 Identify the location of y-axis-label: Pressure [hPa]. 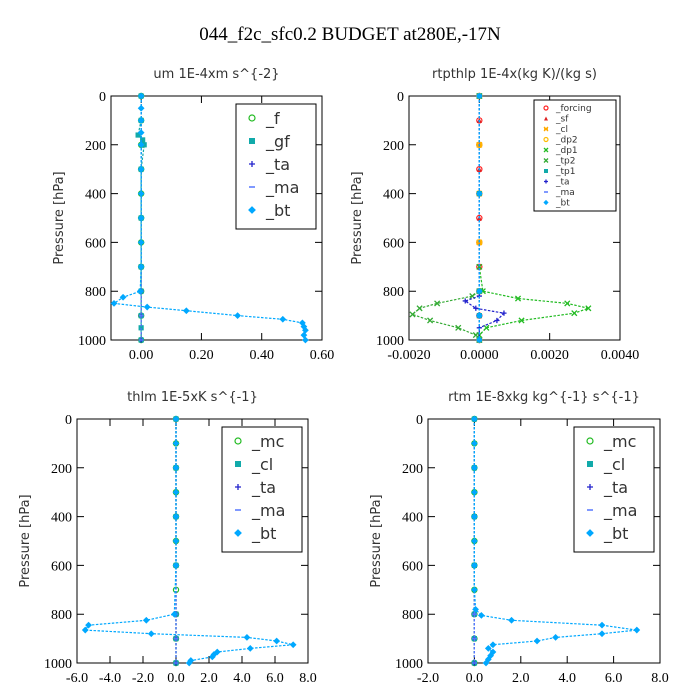
(59, 217).